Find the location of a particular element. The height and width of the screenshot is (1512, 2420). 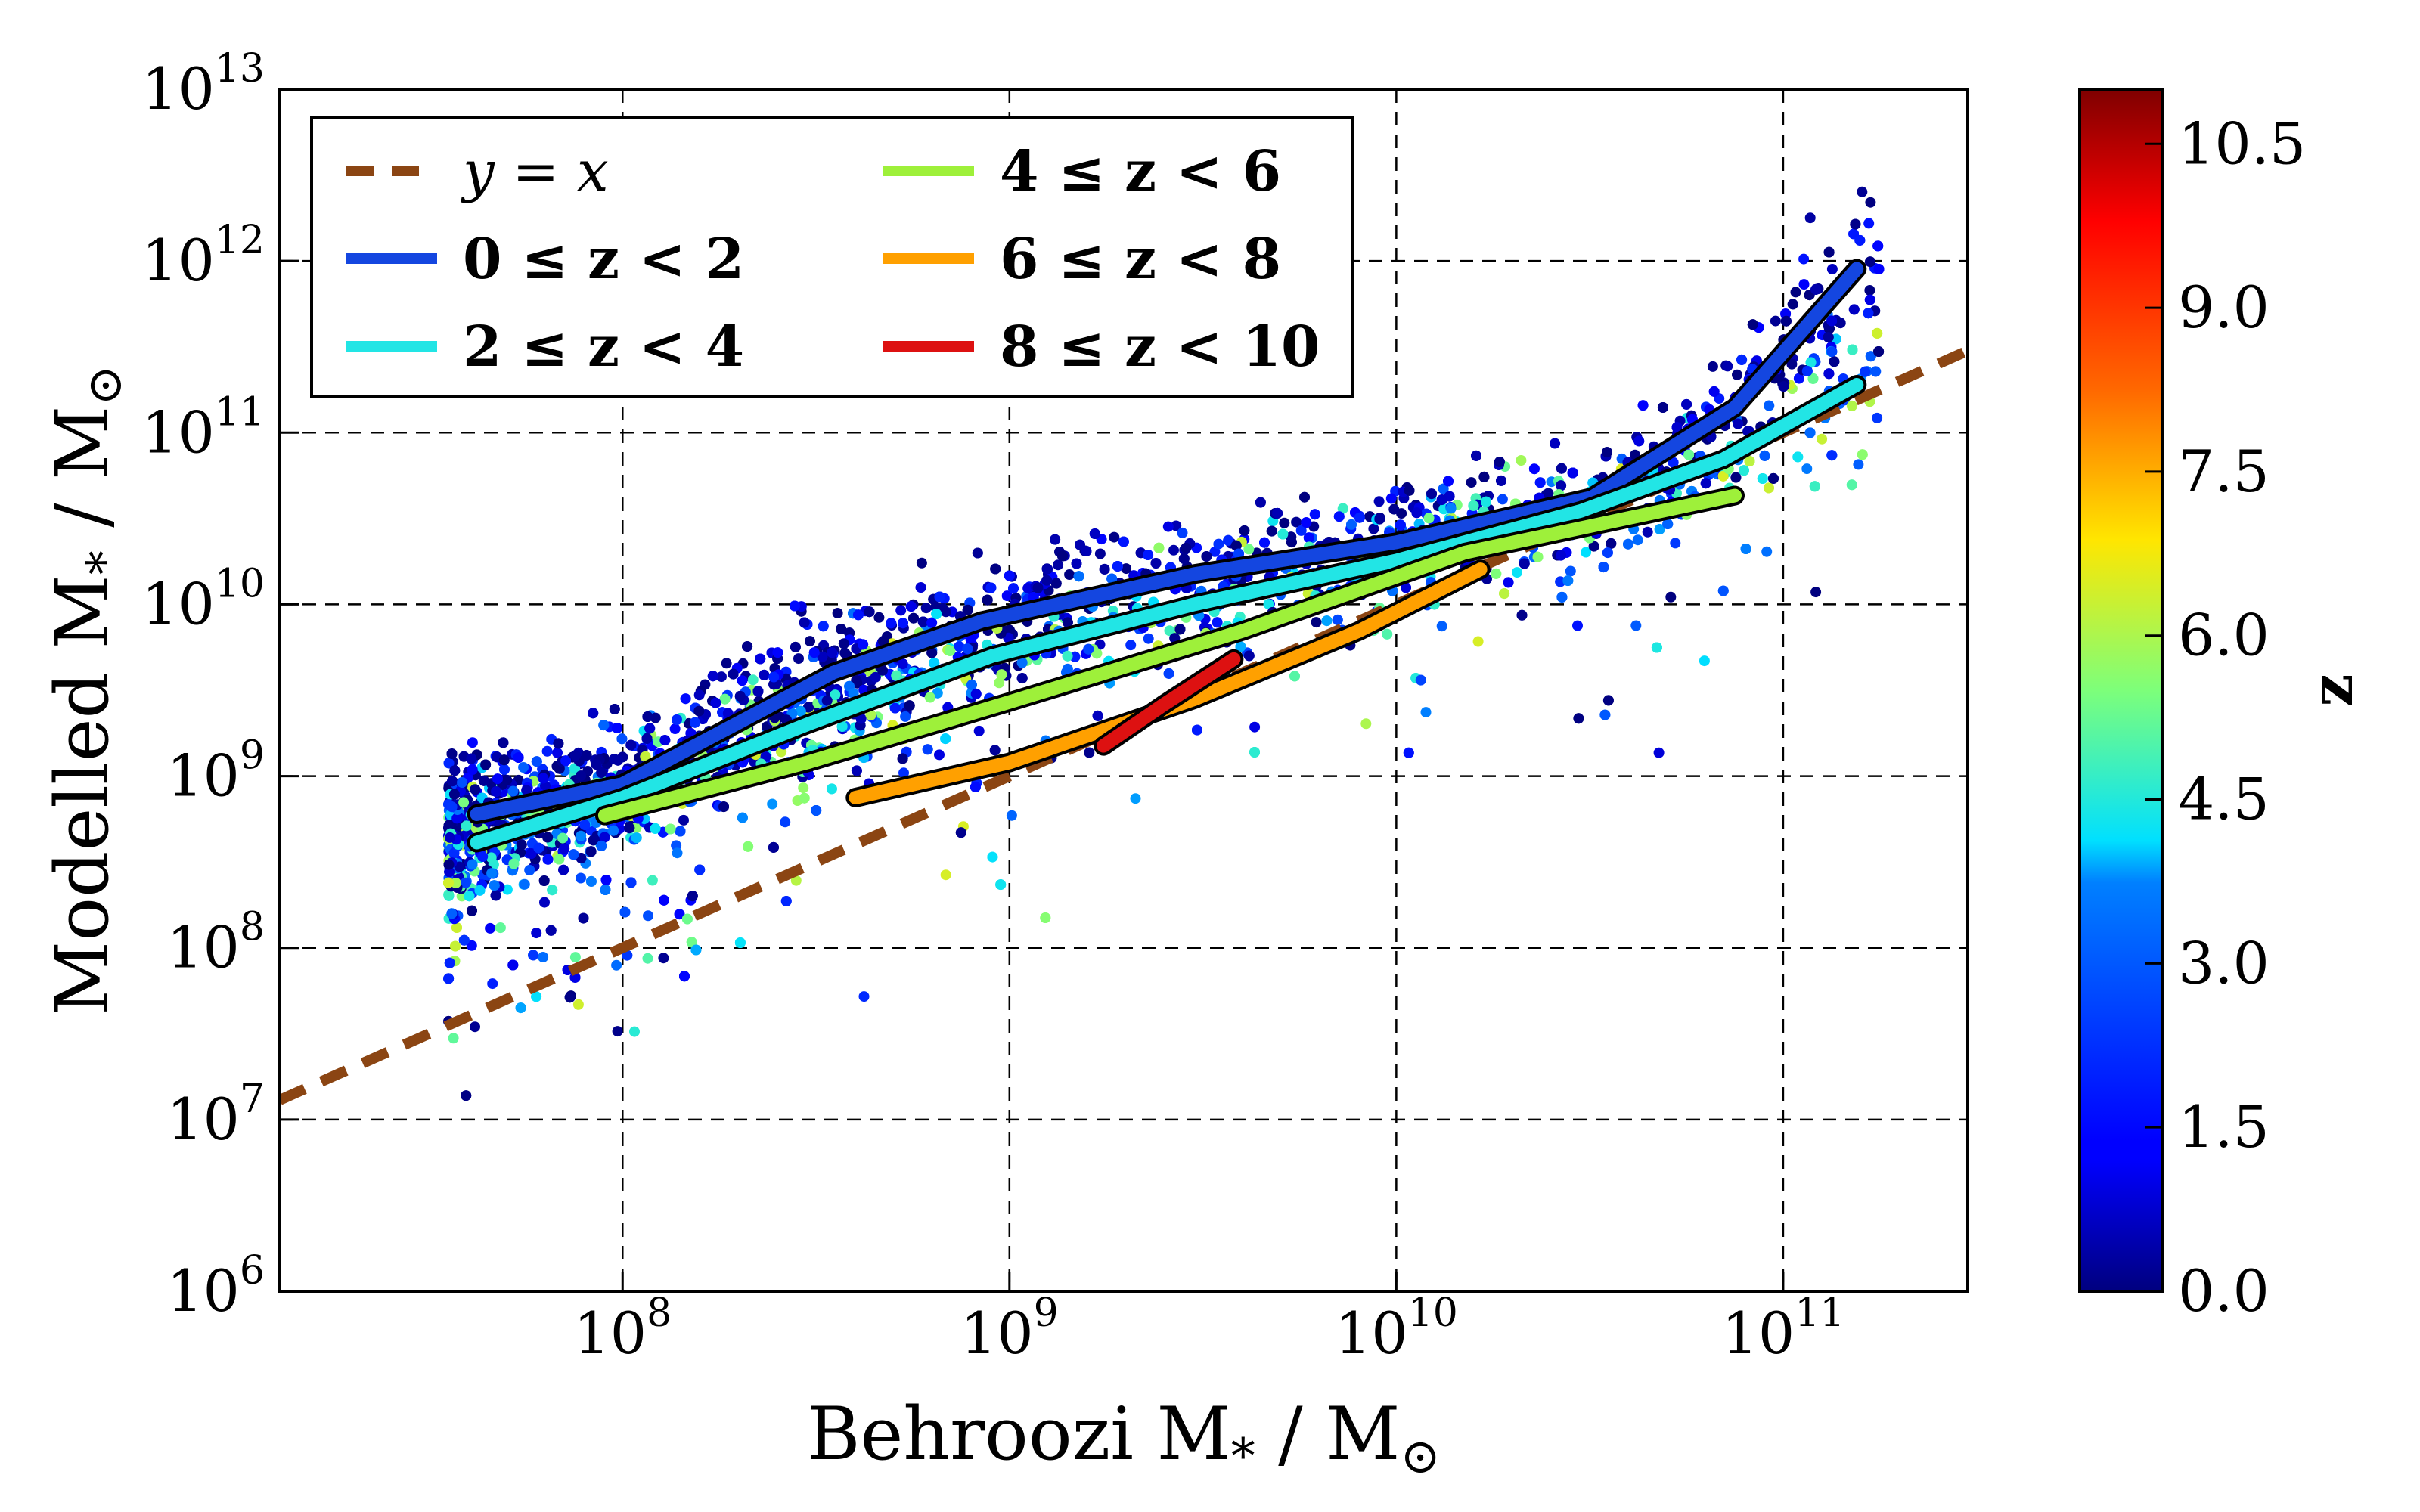

y-tick-label: 1012 is located at coordinates (203, 256).